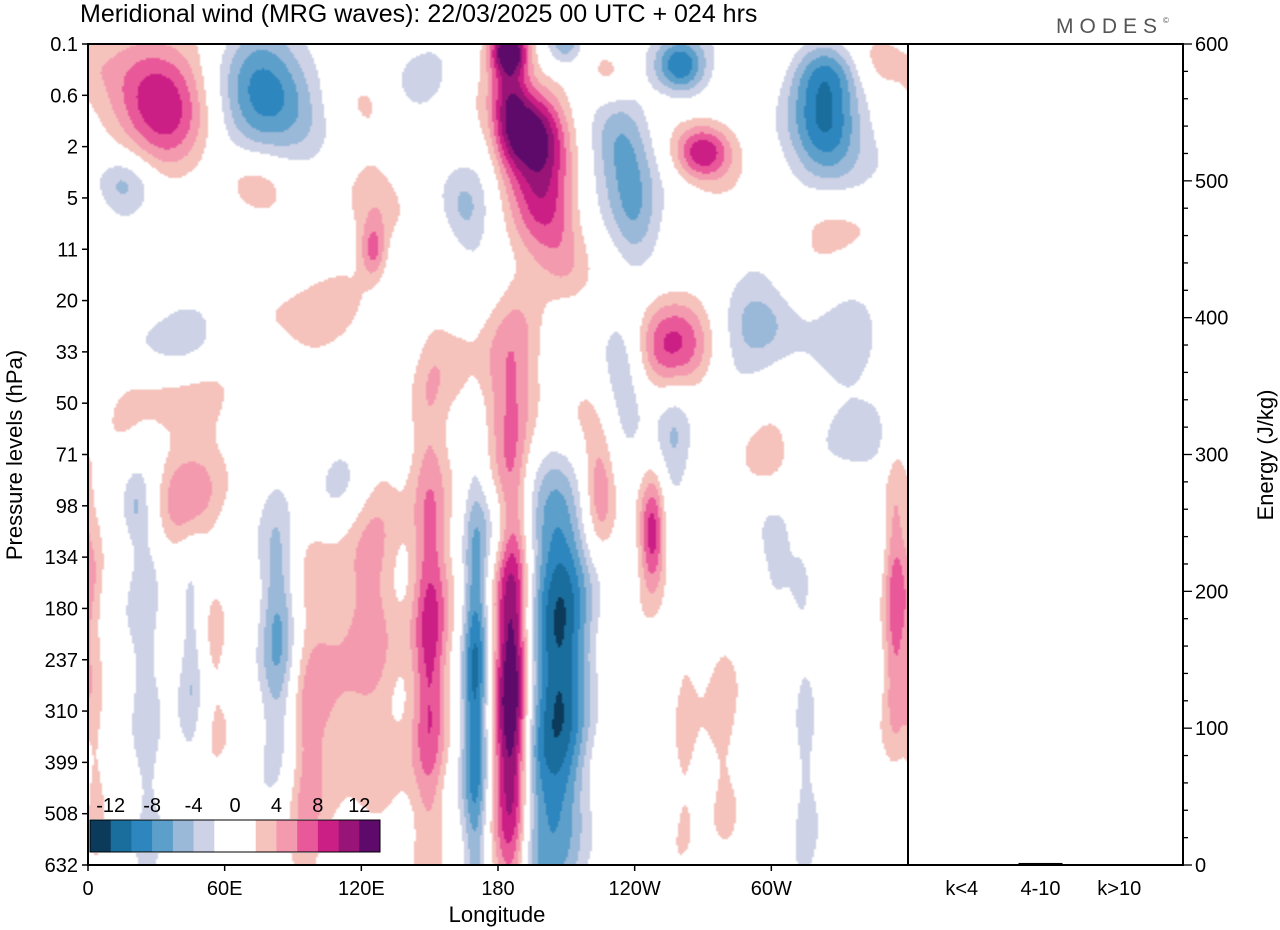 This screenshot has height=930, width=1280. What do you see at coordinates (961, 889) in the screenshot?
I see `energy-category-label: k<4` at bounding box center [961, 889].